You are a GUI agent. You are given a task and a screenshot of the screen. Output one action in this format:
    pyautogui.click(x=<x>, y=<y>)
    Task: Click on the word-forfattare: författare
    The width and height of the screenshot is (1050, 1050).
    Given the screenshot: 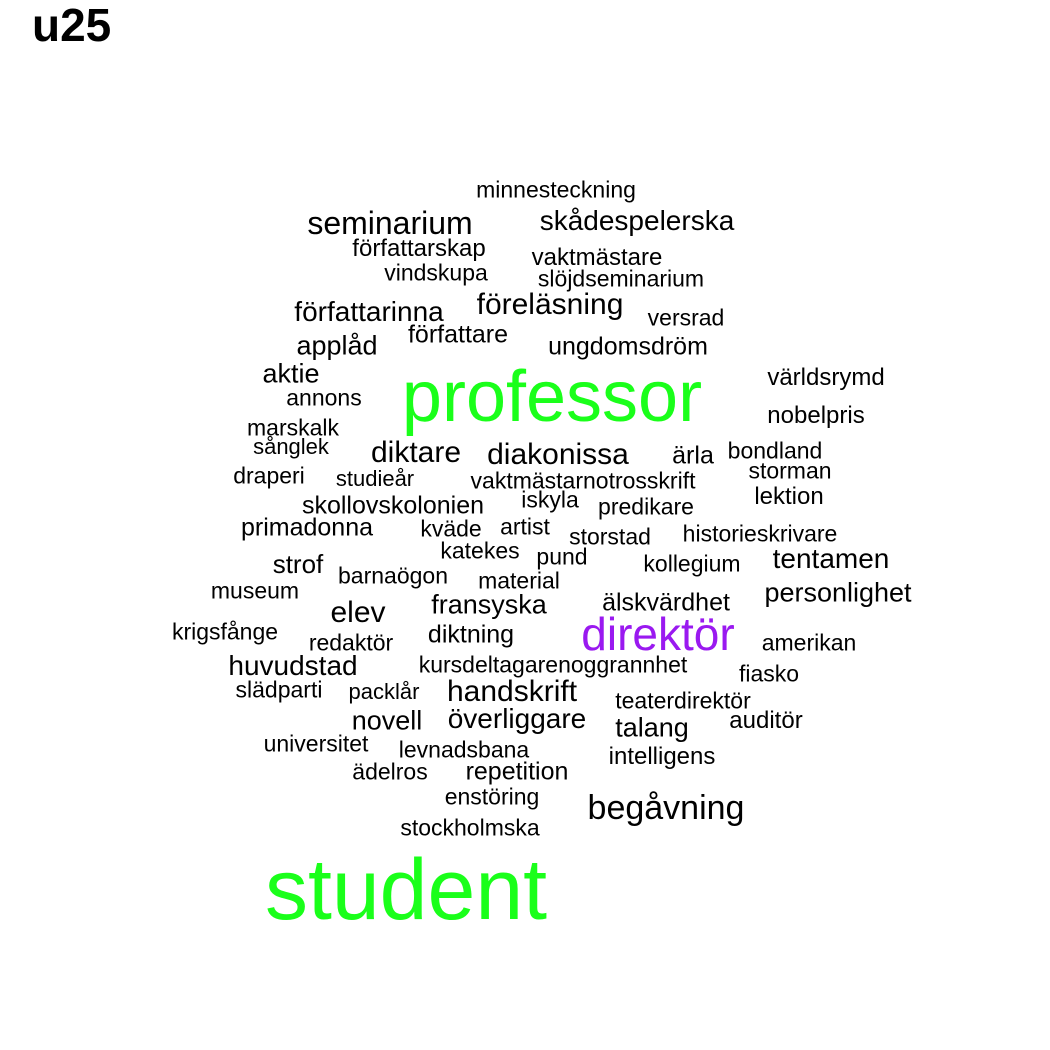 What is the action you would take?
    pyautogui.click(x=458, y=334)
    